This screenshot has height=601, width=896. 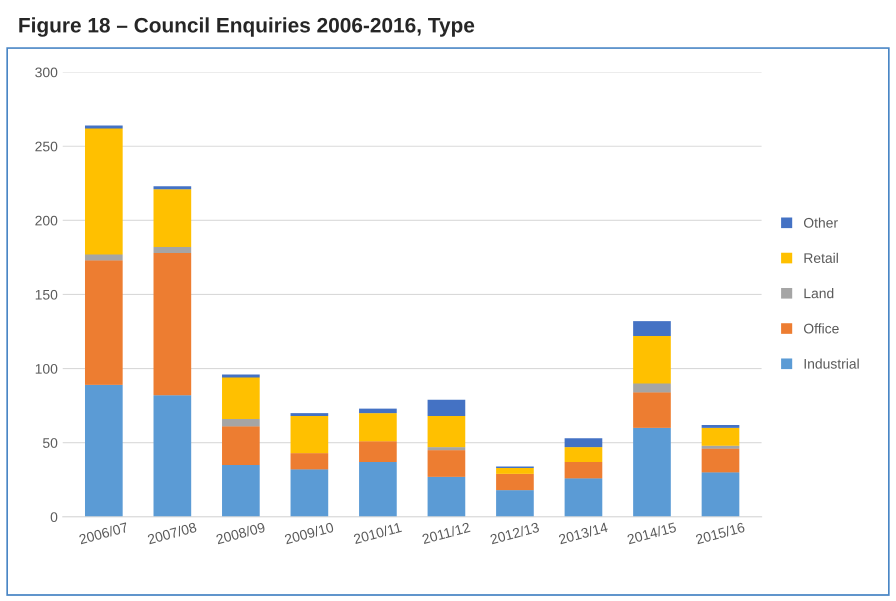 What do you see at coordinates (377, 533) in the screenshot?
I see `x-tick-label: 2010/11` at bounding box center [377, 533].